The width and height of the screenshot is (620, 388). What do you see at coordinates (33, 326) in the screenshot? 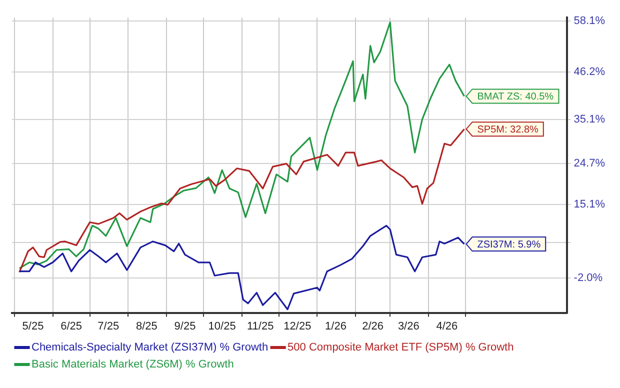
I see `x-tick-label: 5/25` at bounding box center [33, 326].